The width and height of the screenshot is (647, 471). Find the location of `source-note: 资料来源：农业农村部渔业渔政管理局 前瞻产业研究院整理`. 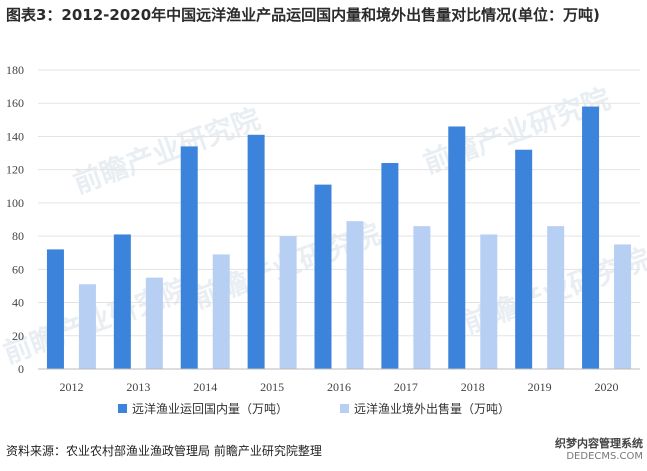

source-note: 资料来源：农业农村部渔业渔政管理局 前瞻产业研究院整理 is located at coordinates (164, 451).